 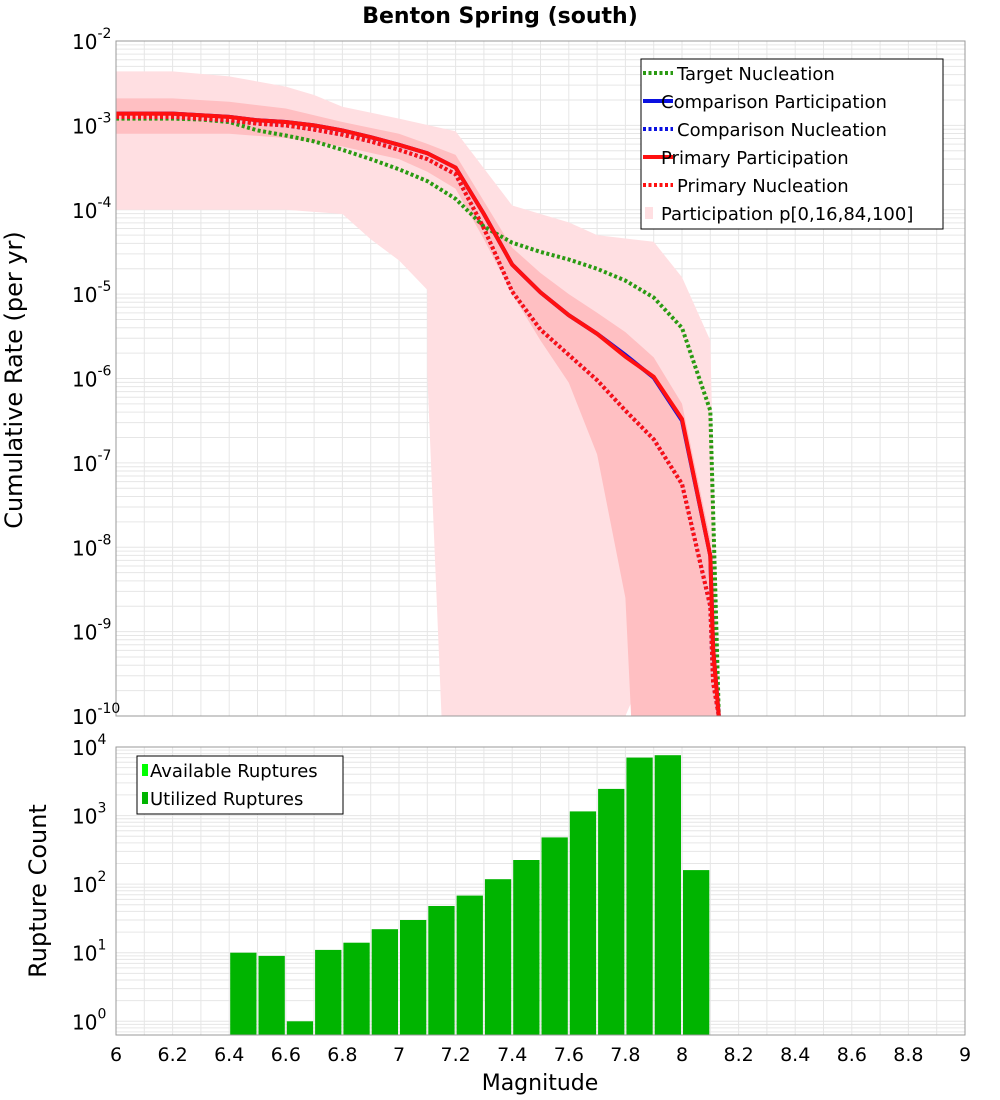 What do you see at coordinates (795, 1055) in the screenshot?
I see `x-tick-label: 8.4` at bounding box center [795, 1055].